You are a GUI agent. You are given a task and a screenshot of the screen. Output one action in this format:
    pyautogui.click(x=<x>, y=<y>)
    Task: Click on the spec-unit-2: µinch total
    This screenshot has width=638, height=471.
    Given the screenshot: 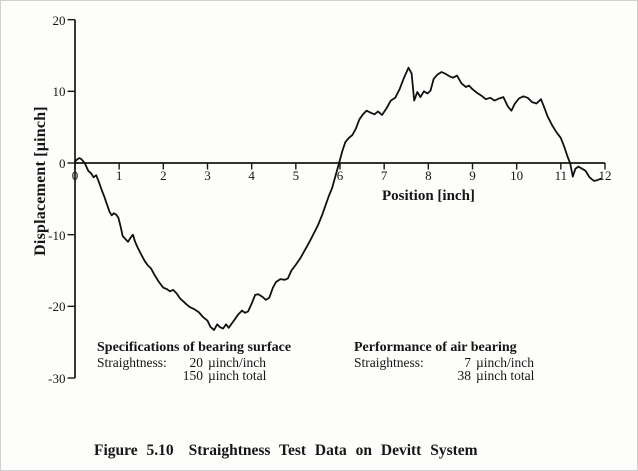 What is the action you would take?
    pyautogui.click(x=237, y=375)
    